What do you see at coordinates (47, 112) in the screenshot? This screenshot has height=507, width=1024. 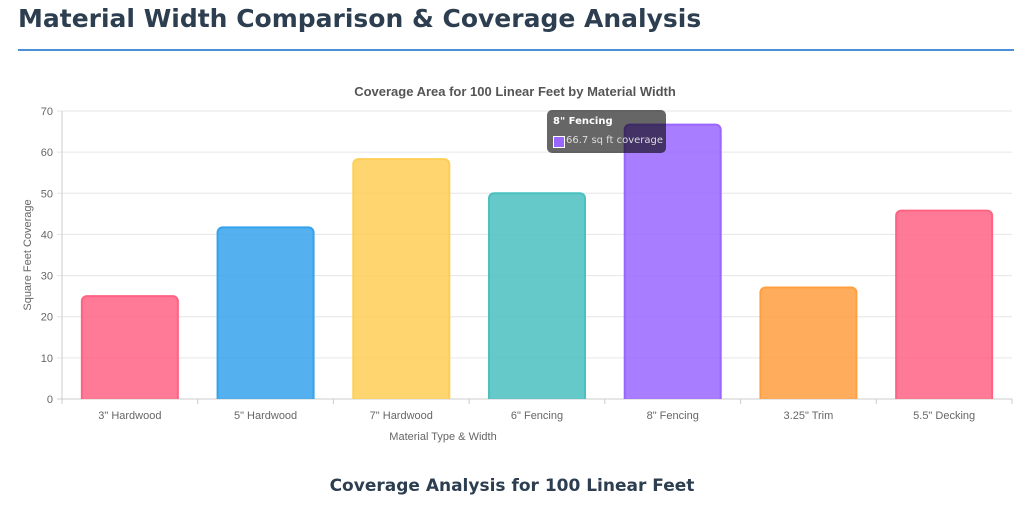 I see `y-tick-label: 70` at bounding box center [47, 112].